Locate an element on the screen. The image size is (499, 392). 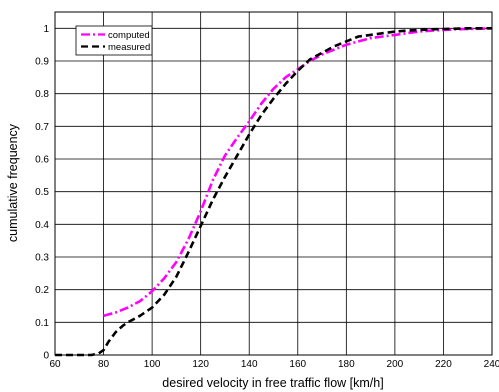
x-tick-label: 60 is located at coordinates (55, 364).